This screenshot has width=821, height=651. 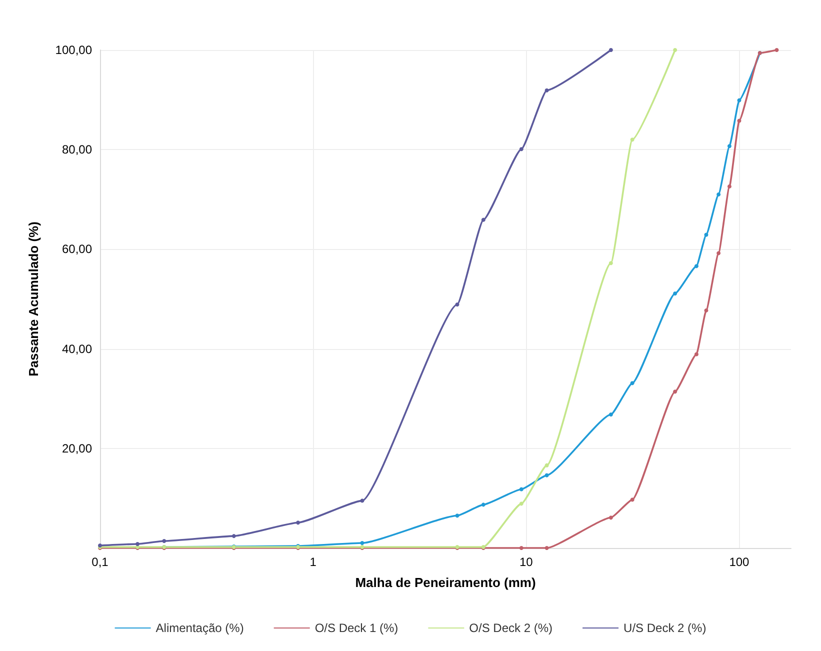 What do you see at coordinates (77, 448) in the screenshot?
I see `y-tick-label: 20,00` at bounding box center [77, 448].